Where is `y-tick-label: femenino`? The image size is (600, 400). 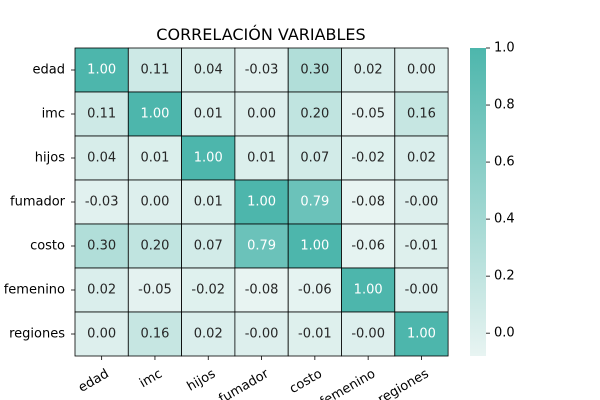 y-tick-label: femenino is located at coordinates (34, 290).